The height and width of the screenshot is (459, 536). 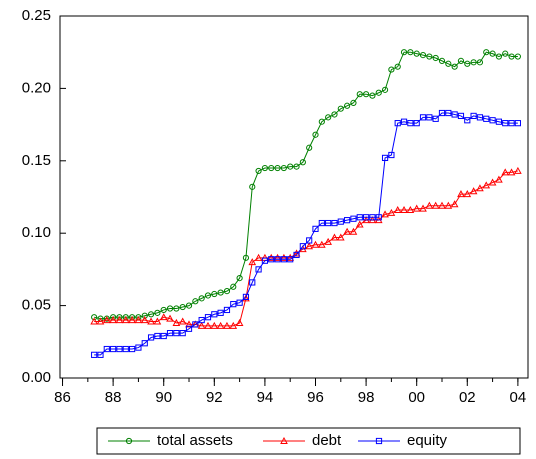 I want to click on x-tick-label: 04, so click(x=518, y=397).